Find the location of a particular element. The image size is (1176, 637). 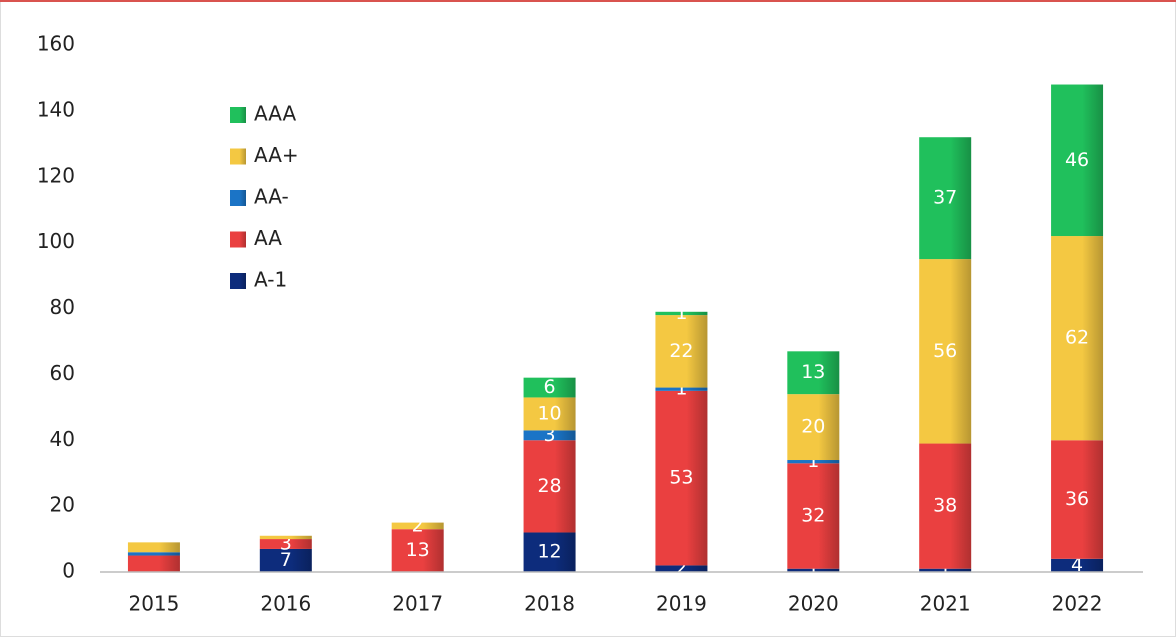

y-tick-label: 100 is located at coordinates (56, 241).